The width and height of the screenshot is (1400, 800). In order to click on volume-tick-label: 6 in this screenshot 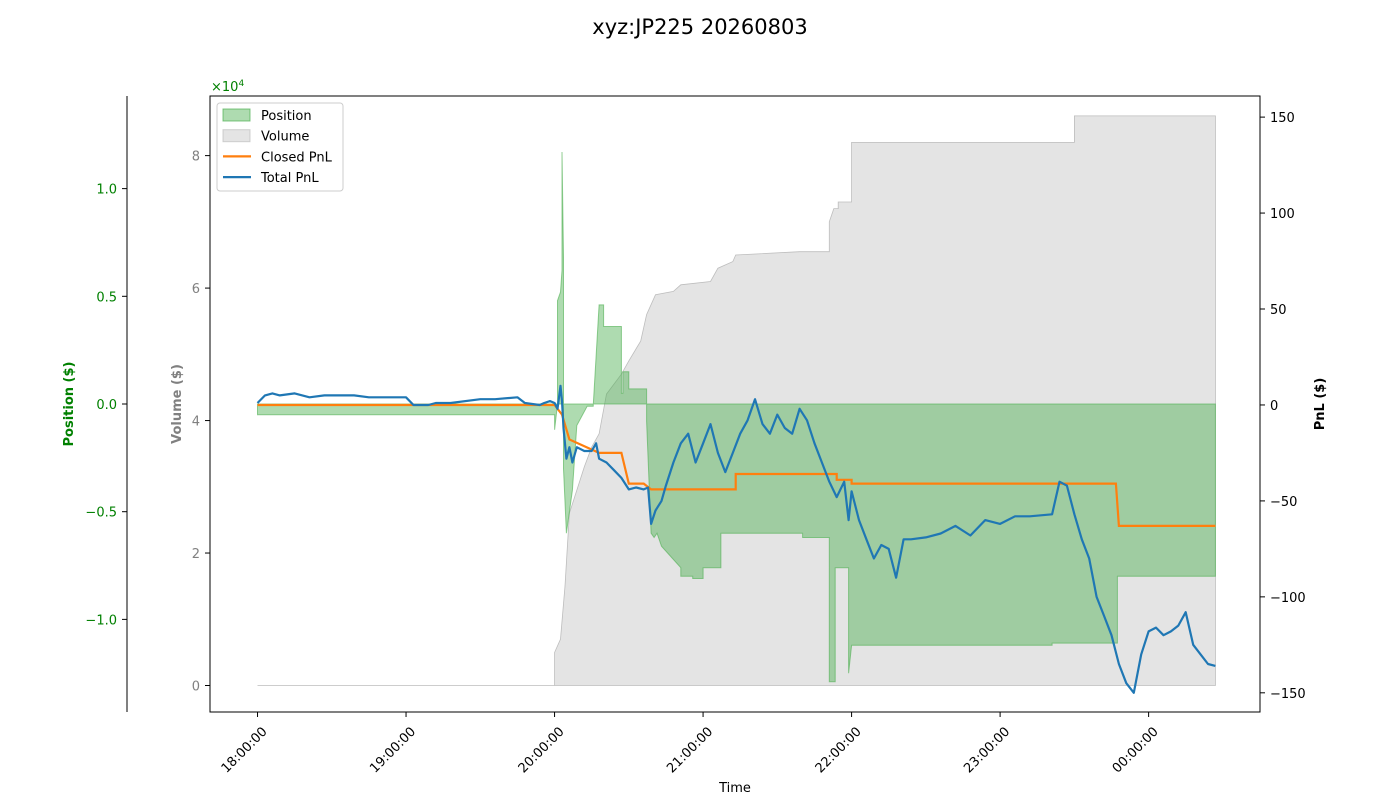, I will do `click(196, 289)`.